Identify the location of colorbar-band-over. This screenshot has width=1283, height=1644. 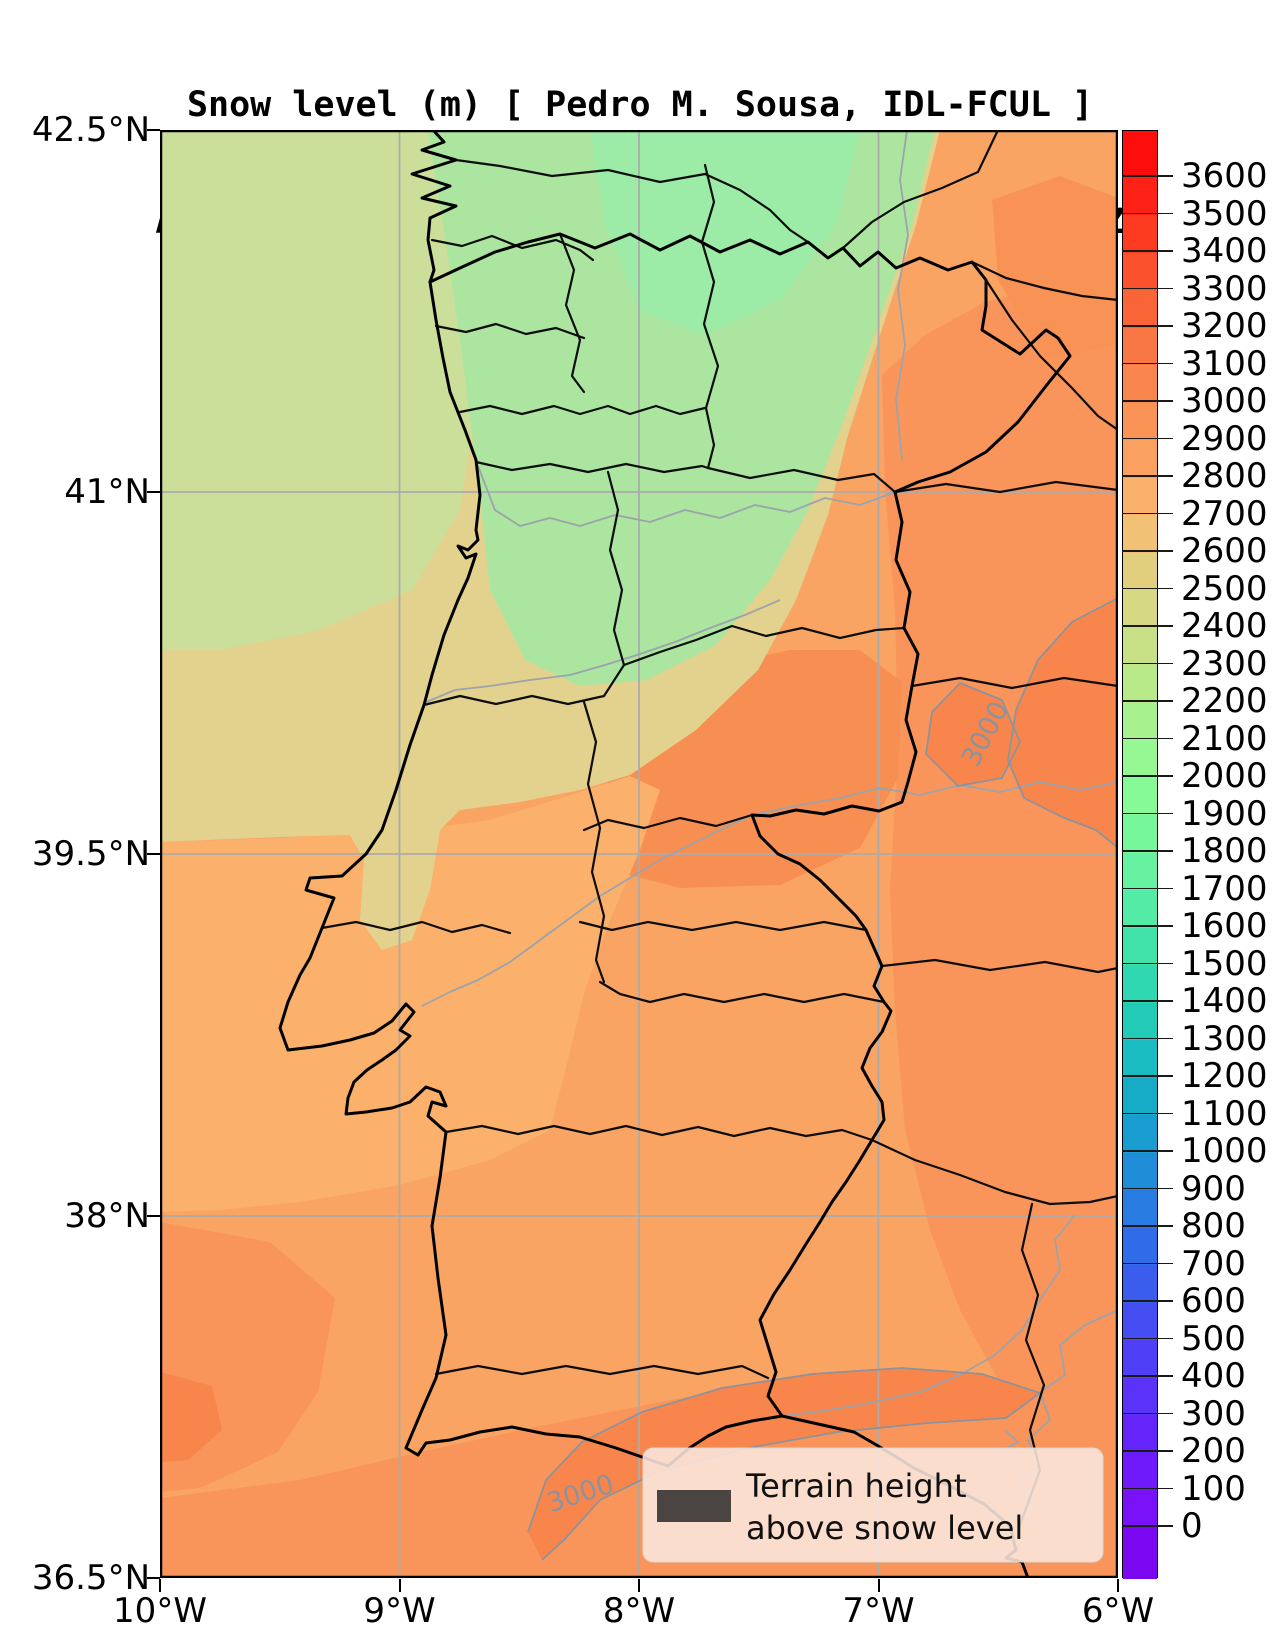
(1140, 154).